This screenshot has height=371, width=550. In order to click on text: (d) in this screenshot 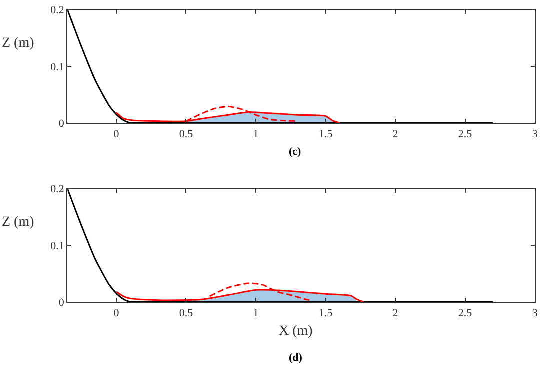, I will do `click(296, 358)`.